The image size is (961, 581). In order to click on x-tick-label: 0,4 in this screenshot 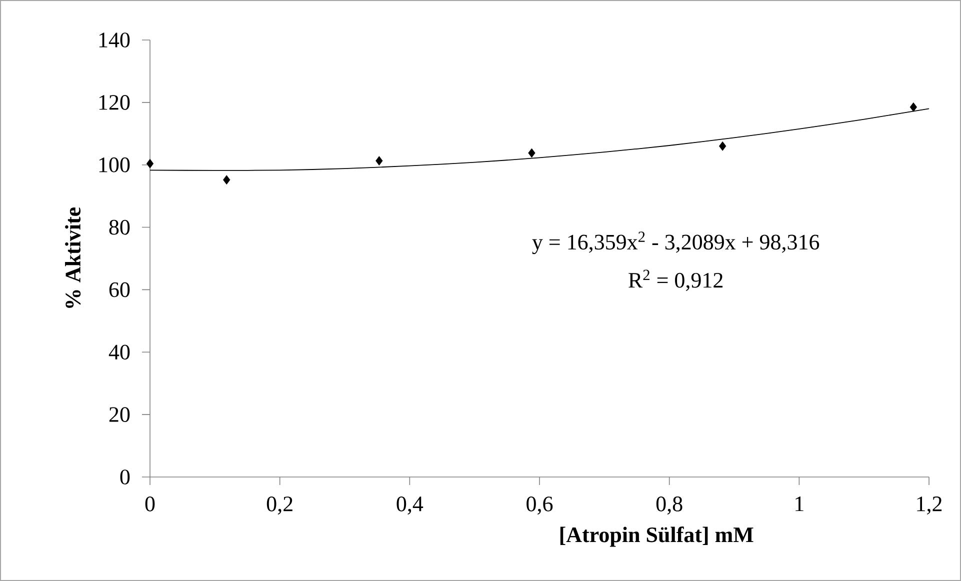, I will do `click(410, 505)`.